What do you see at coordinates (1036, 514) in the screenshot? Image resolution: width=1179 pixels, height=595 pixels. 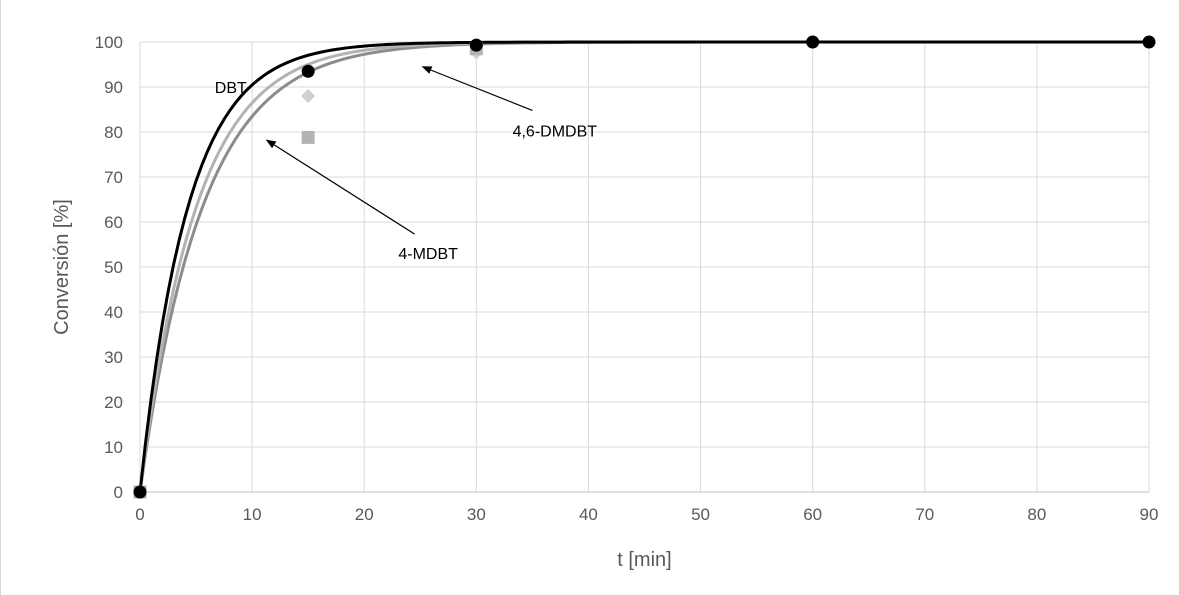 I see `x-tick-label: 80` at bounding box center [1036, 514].